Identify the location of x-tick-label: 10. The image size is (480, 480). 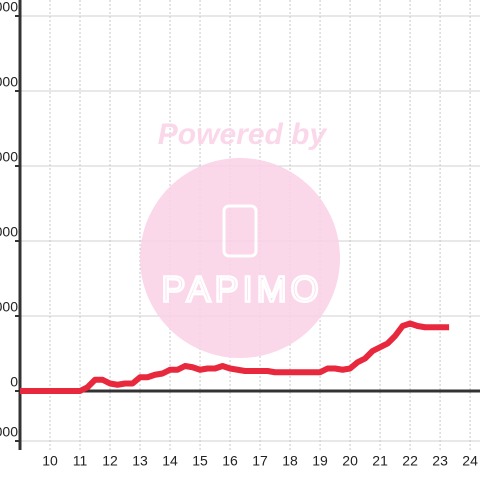
(50, 461).